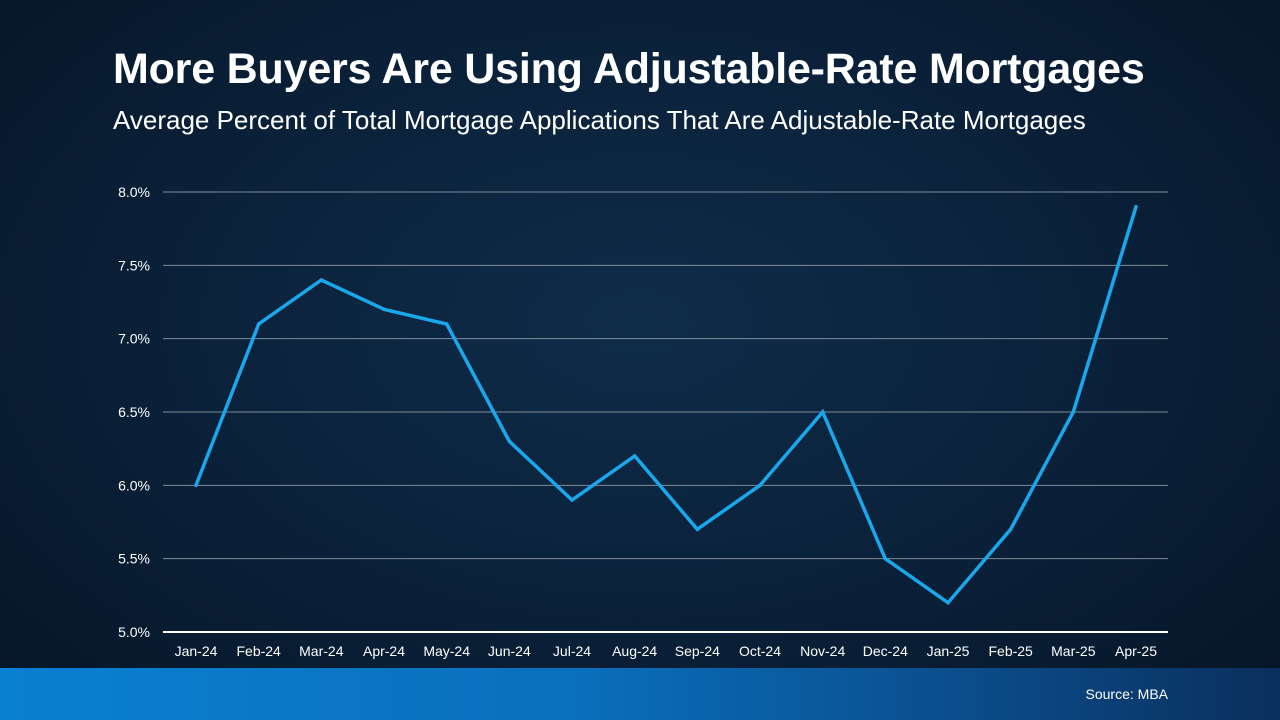 The width and height of the screenshot is (1280, 720). Describe the element at coordinates (948, 651) in the screenshot. I see `x-tick-label: Jan-25` at that location.